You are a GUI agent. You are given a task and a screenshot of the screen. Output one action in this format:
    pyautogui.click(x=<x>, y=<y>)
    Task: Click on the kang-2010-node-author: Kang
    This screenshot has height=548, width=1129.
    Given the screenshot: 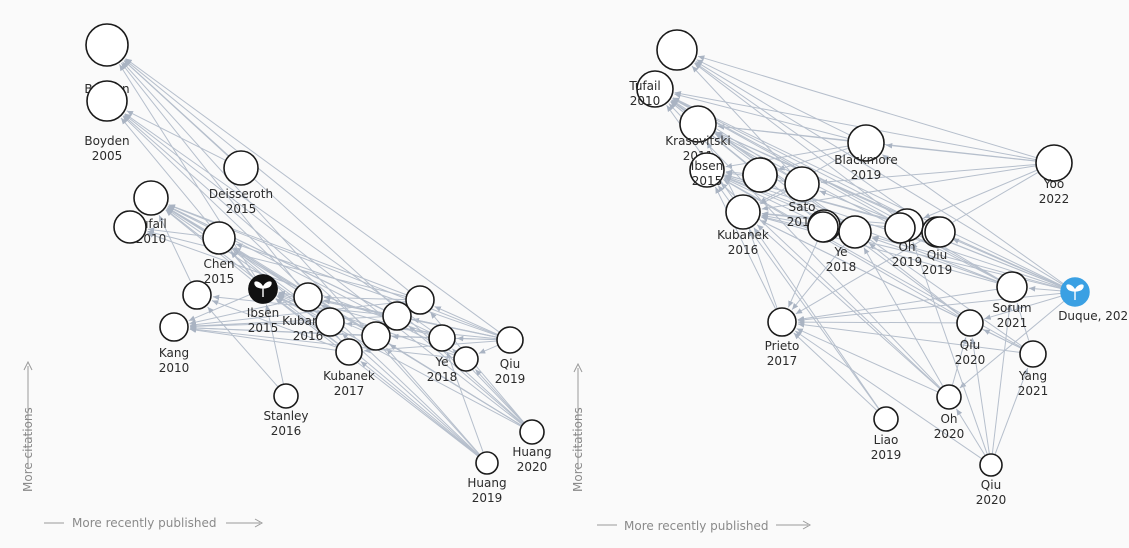 What is the action you would take?
    pyautogui.click(x=174, y=353)
    